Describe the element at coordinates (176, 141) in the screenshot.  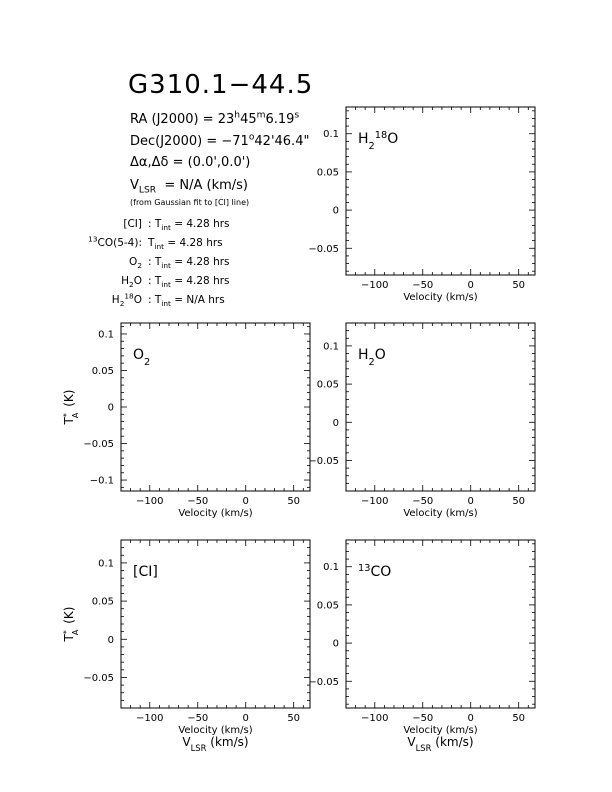
I see `dec-label: Dec(J2000) =` at that location.